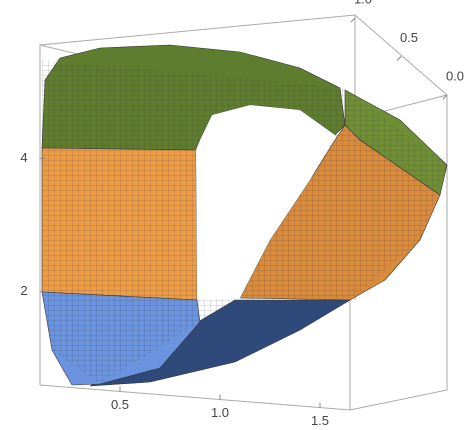 This screenshot has width=475, height=430. What do you see at coordinates (320, 420) in the screenshot?
I see `x-tick-label: 1.5` at bounding box center [320, 420].